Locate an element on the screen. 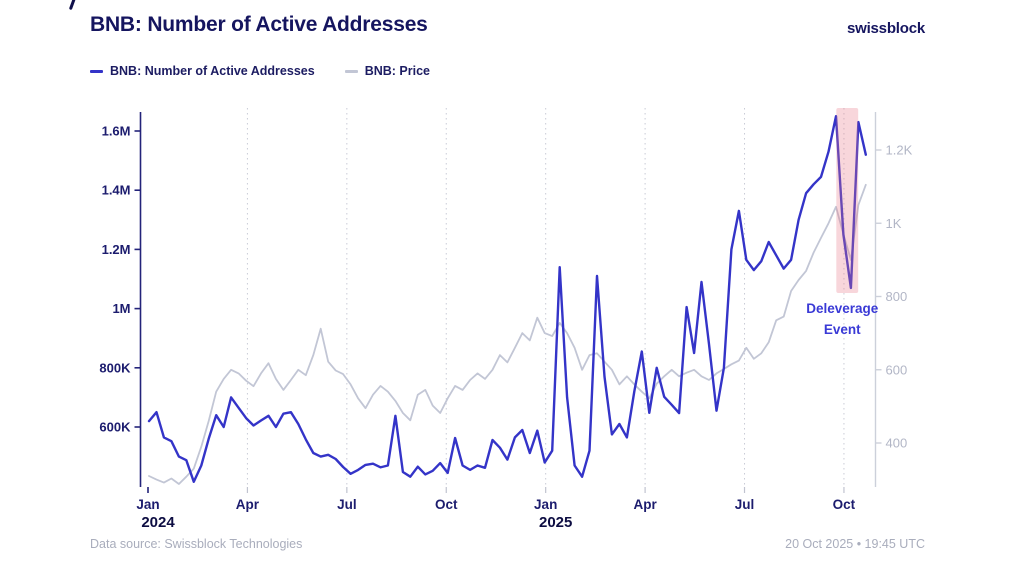 The image size is (1024, 576). page-title: BNB: Number of Active Addresses is located at coordinates (259, 24).